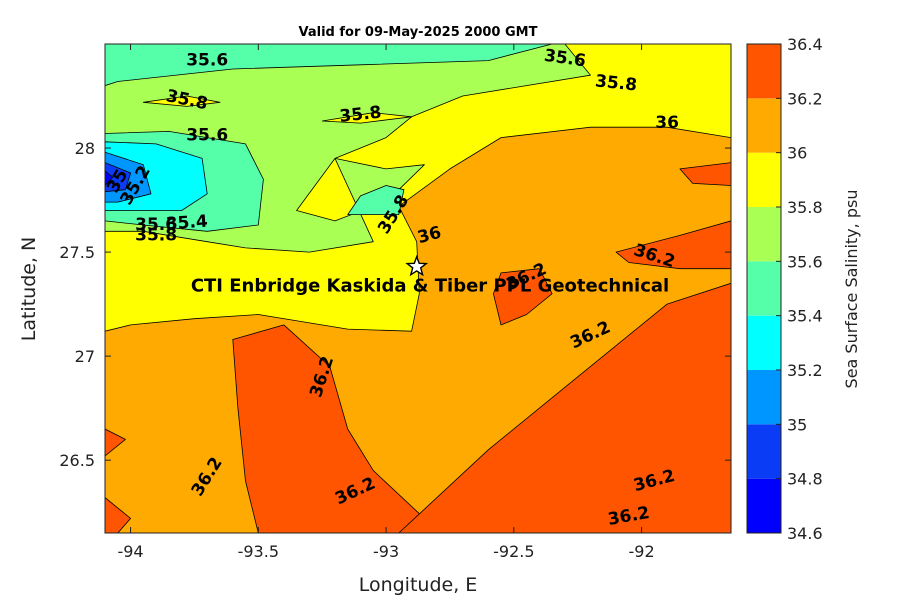 Image resolution: width=900 pixels, height=600 pixels. Describe the element at coordinates (805, 44) in the screenshot. I see `colorbar-tick-label-9: 36.4` at that location.